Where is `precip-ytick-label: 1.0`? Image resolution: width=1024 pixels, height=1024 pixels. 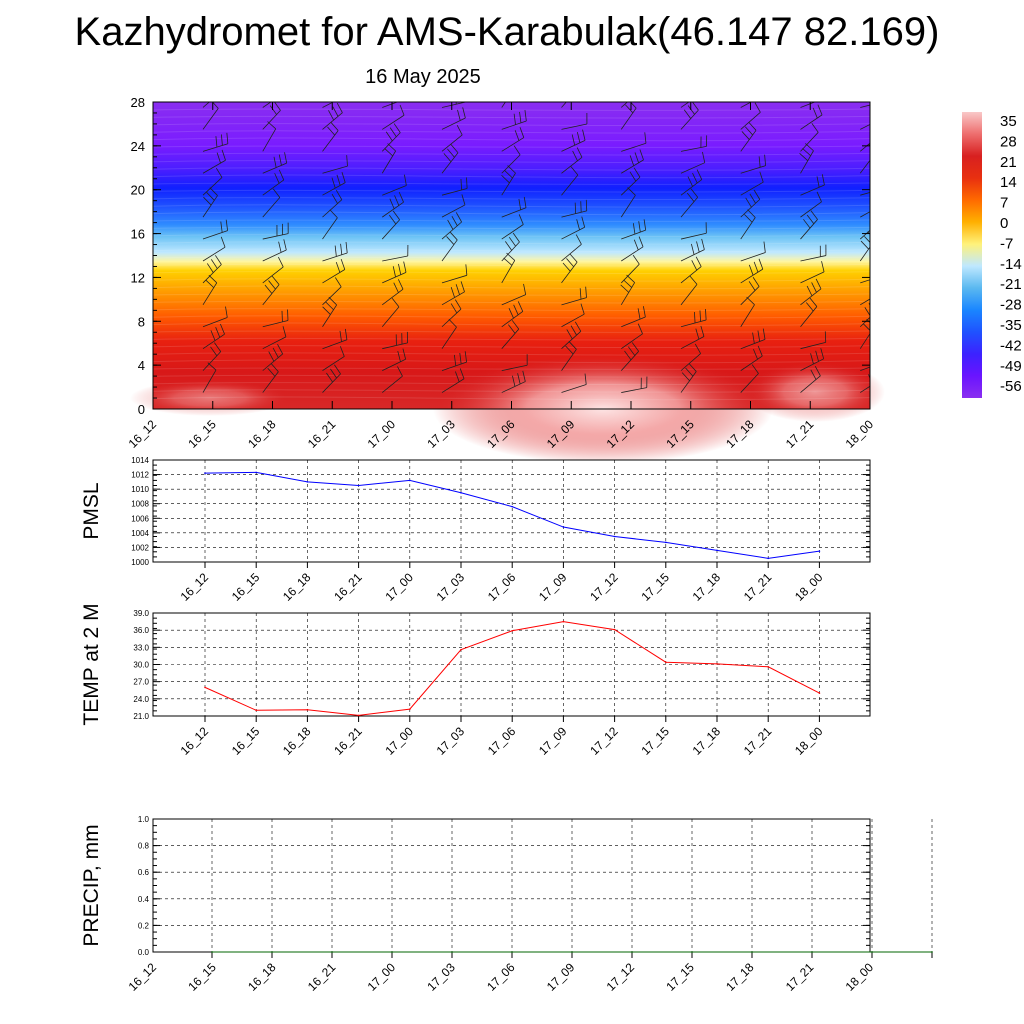 precip-ytick-label: 1.0 is located at coordinates (144, 819).